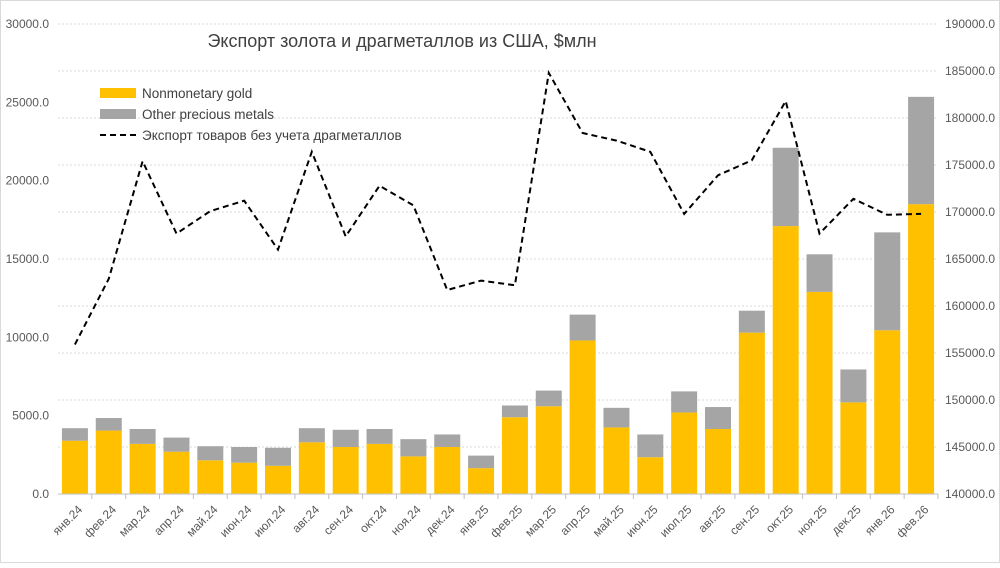  Describe the element at coordinates (28, 181) in the screenshot. I see `y-left-tick-label: 20000.0` at that location.